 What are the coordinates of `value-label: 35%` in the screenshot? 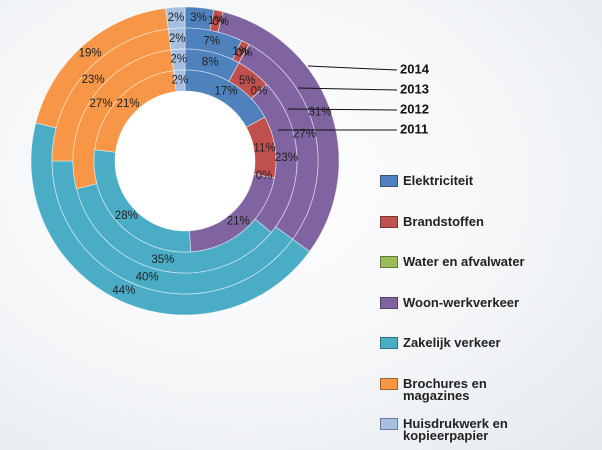 It's located at (162, 260).